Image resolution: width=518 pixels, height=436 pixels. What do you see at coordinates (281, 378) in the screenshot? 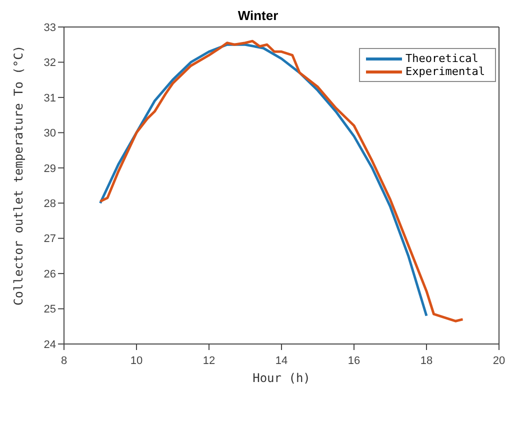
I see `x-axis-title: Hour (h)` at bounding box center [281, 378].